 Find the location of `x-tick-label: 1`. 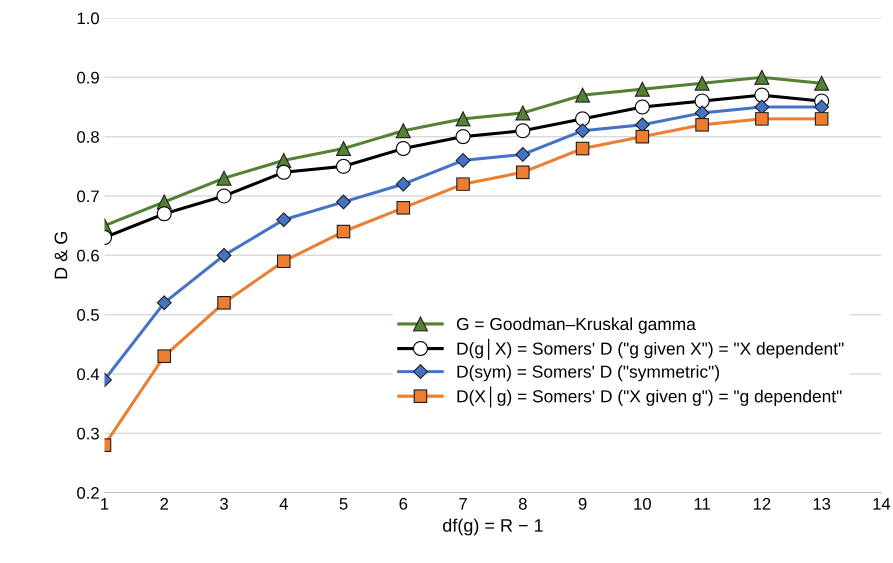

x-tick-label: 1 is located at coordinates (104, 504).